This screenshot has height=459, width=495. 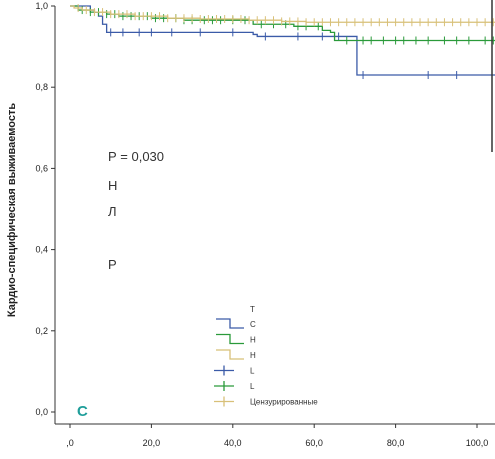 What do you see at coordinates (41, 168) in the screenshot?
I see `y-tick-label: 0,6` at bounding box center [41, 168].